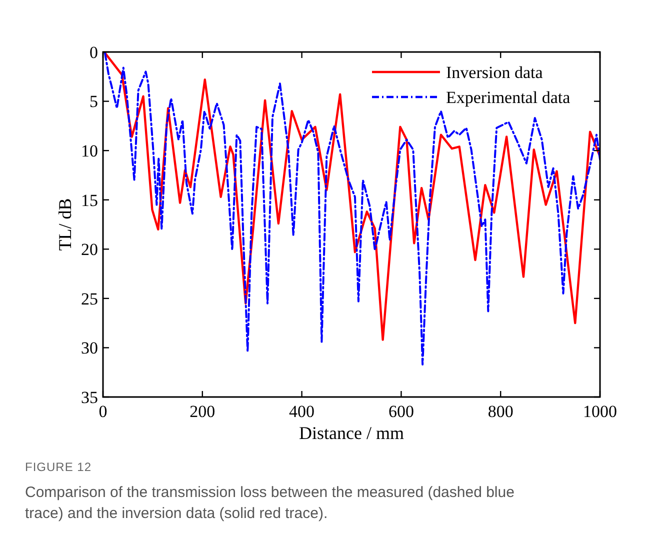  What do you see at coordinates (94, 52) in the screenshot?
I see `y-tick-label: 0` at bounding box center [94, 52].